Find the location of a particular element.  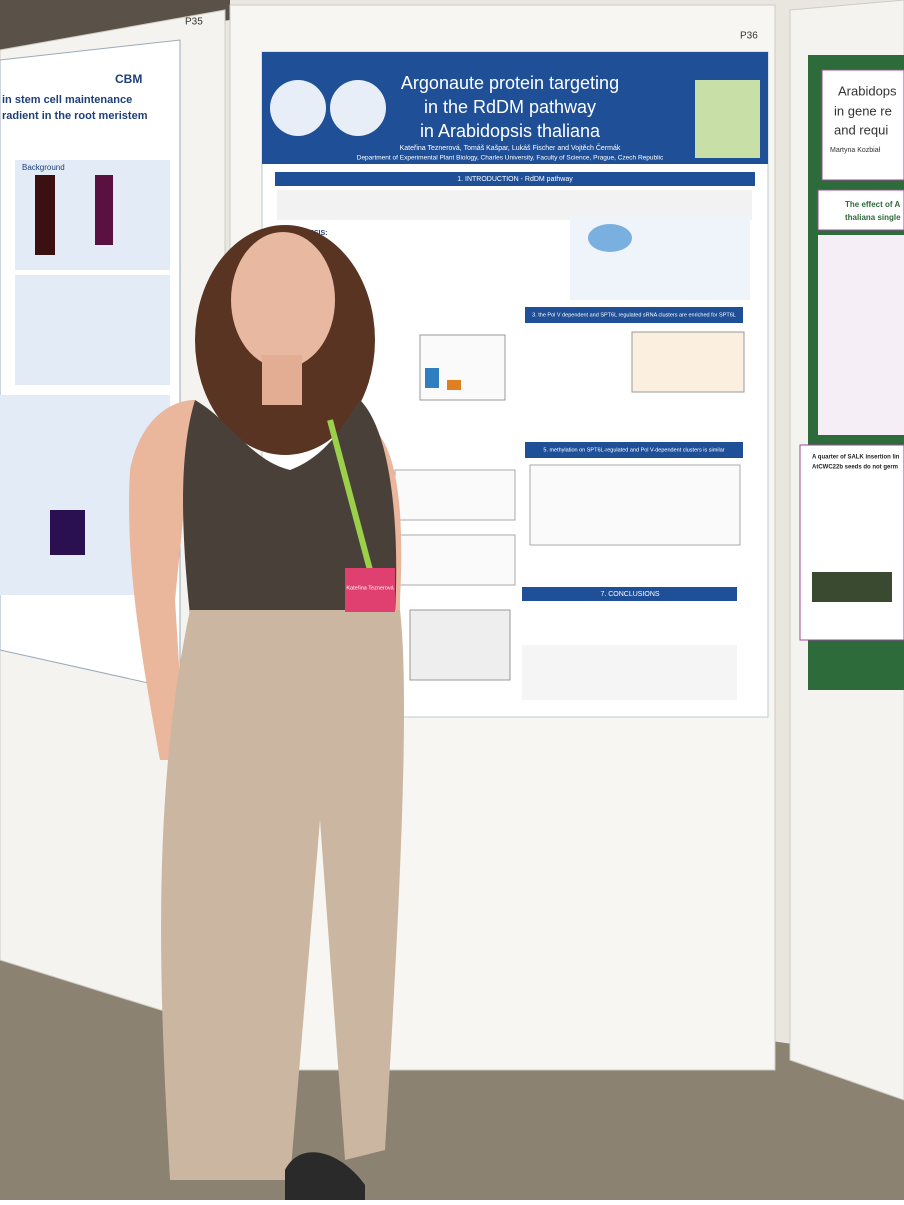

lanyard is located at coordinates (350, 495).